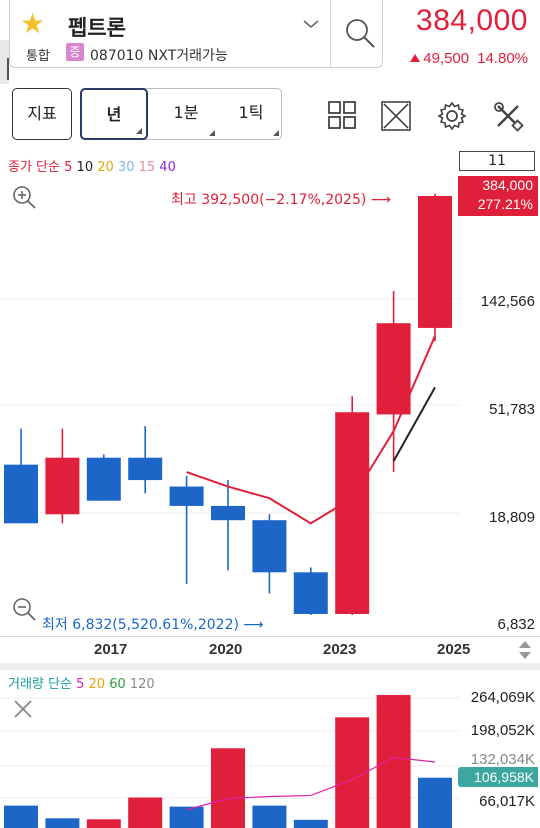 The image size is (540, 828). What do you see at coordinates (340, 649) in the screenshot?
I see `x-axis-label: 2023` at bounding box center [340, 649].